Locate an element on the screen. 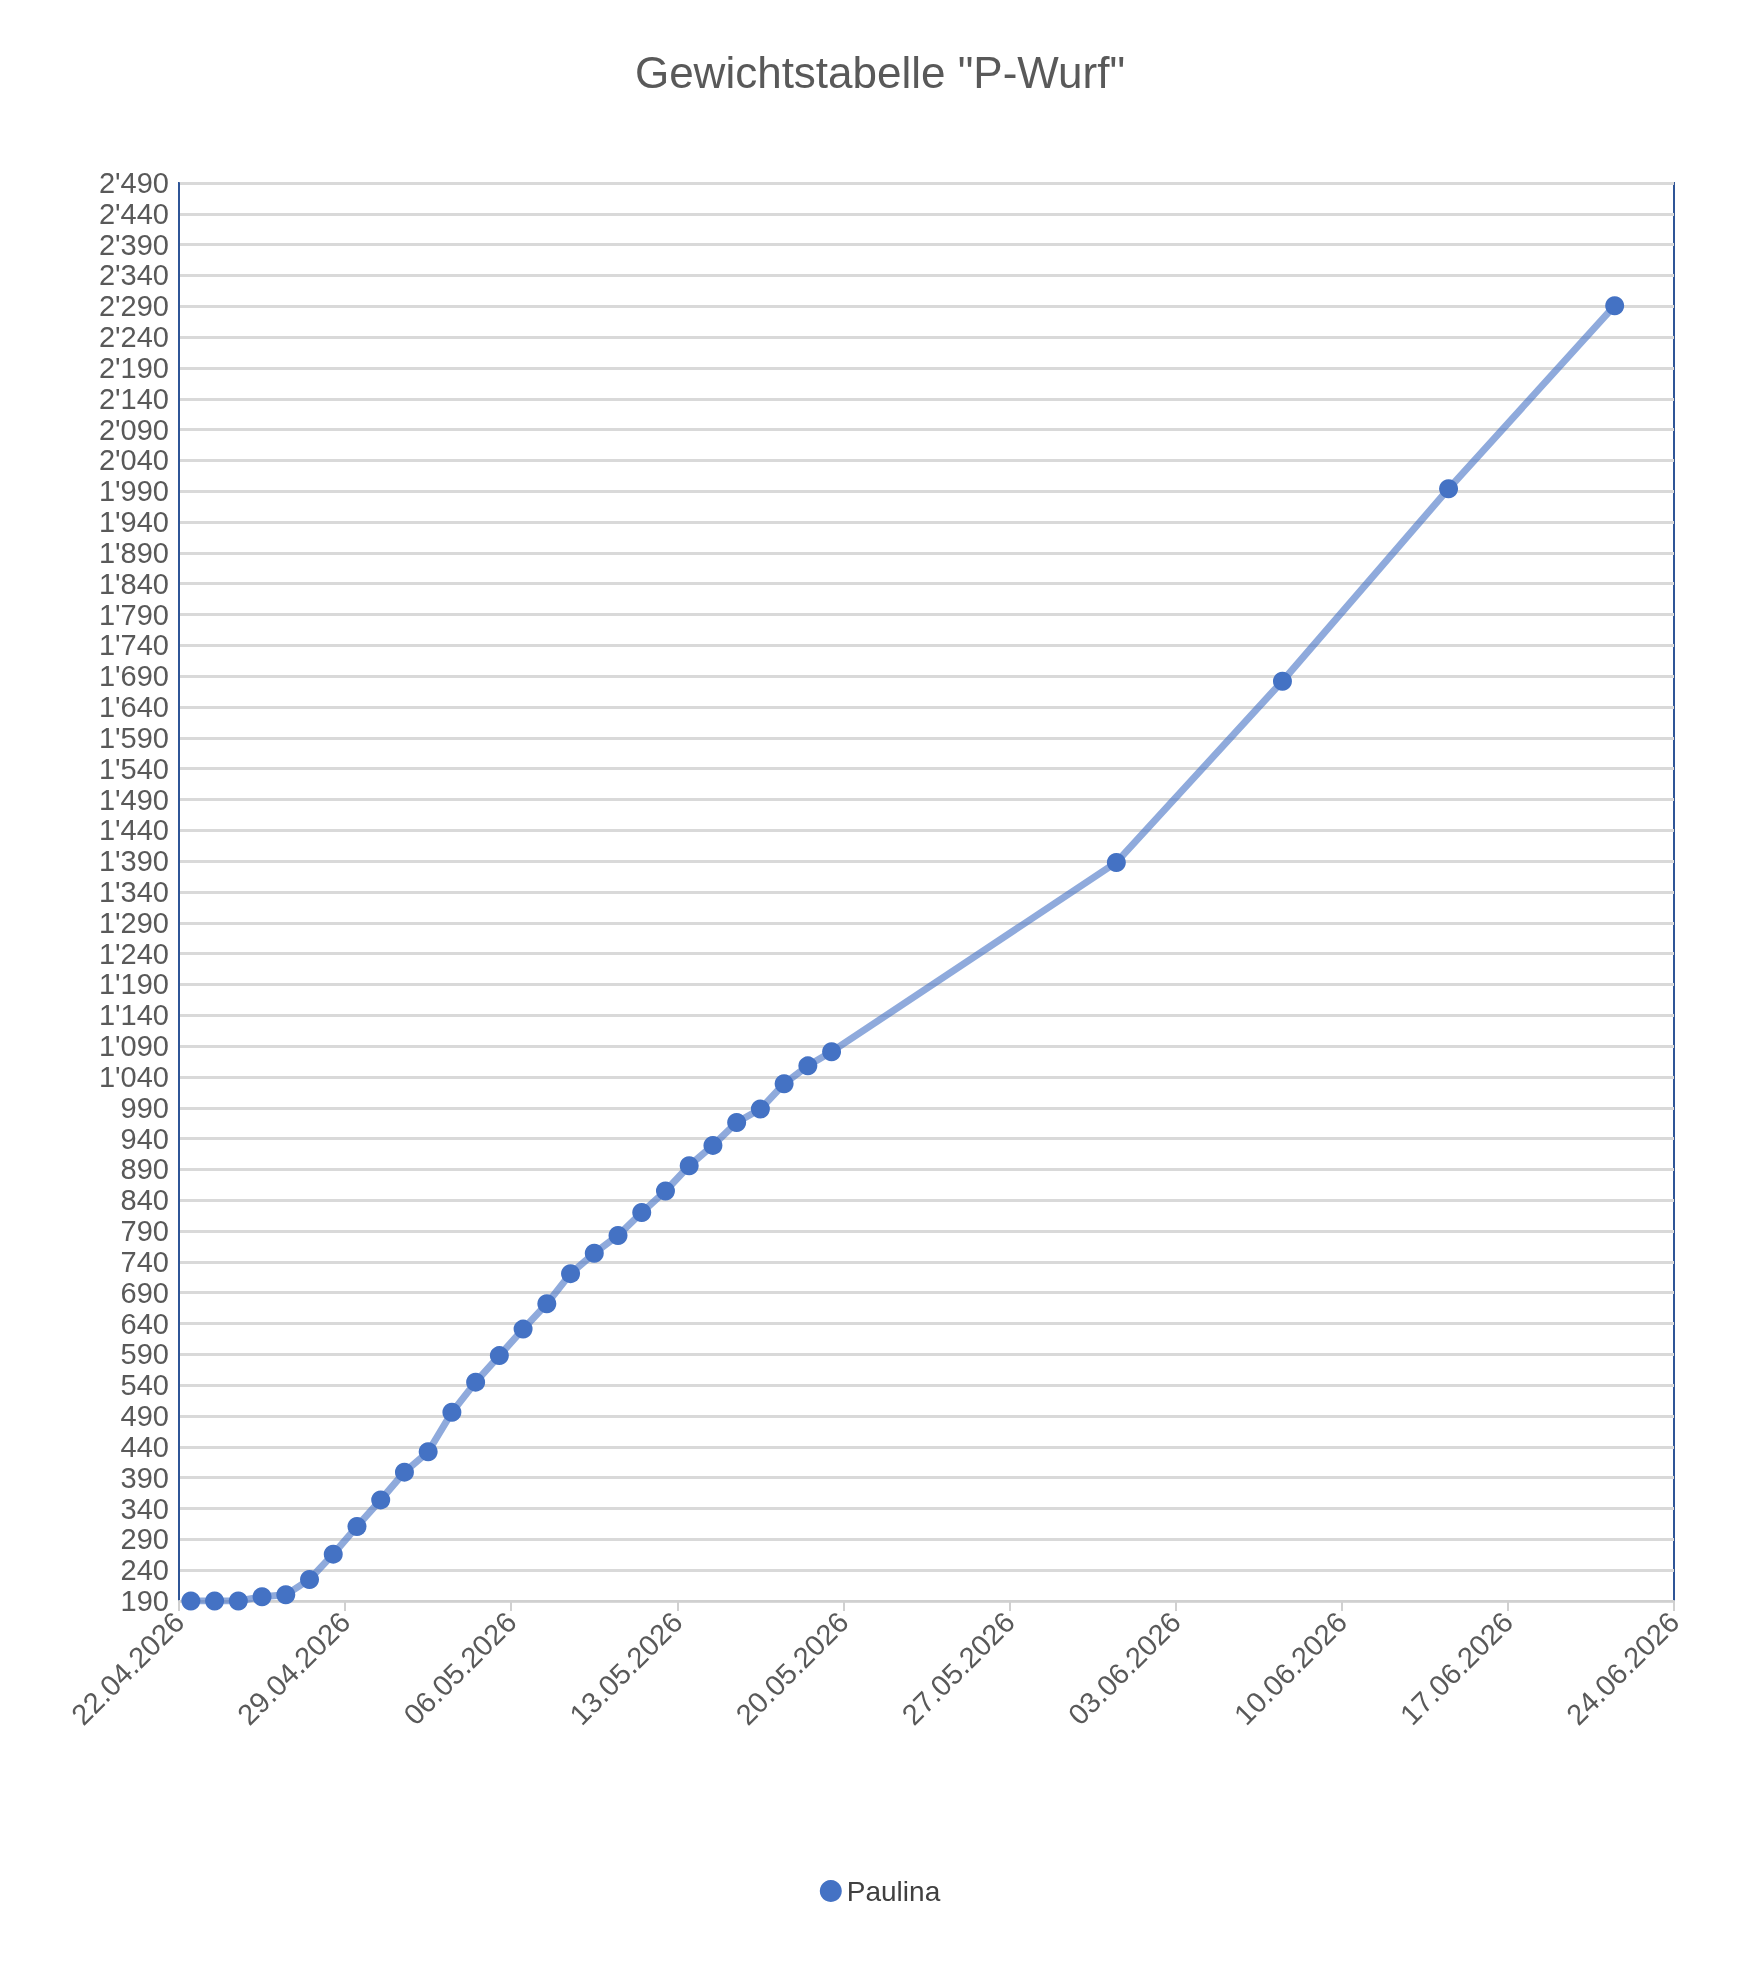  y-tick-label: 1'990 is located at coordinates (133, 491).